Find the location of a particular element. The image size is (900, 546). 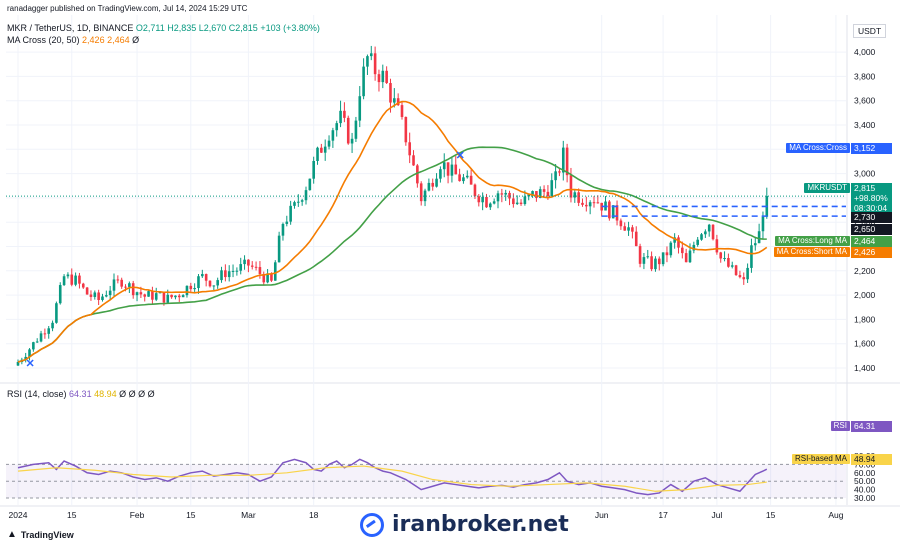

rsi-legend: RSI (14, close) 64.31 48.94 Ø Ø Ø Ø is located at coordinates (81, 394).